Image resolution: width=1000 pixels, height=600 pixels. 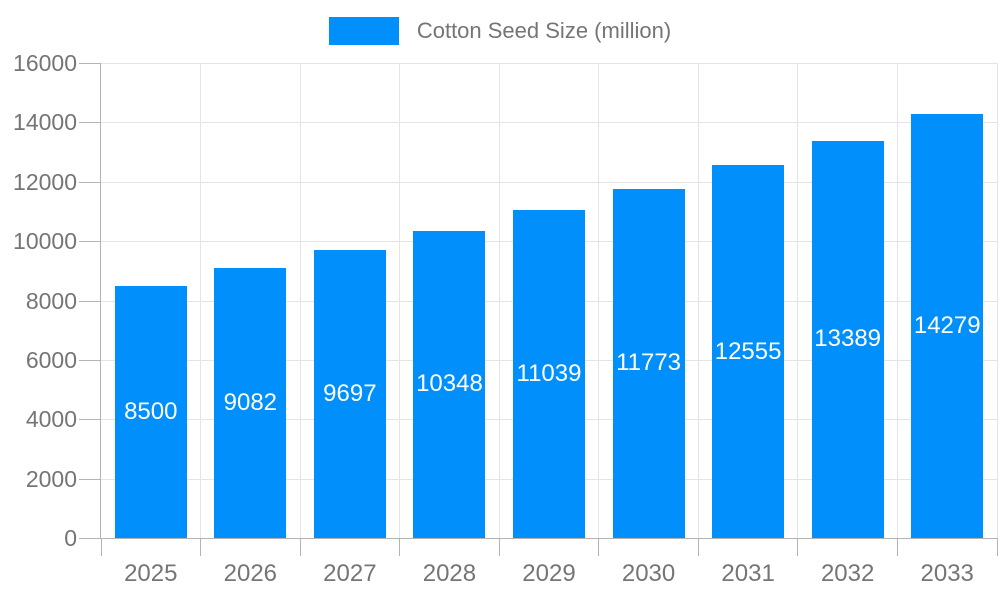 I want to click on y-axis-tick-label: 10000, so click(x=45, y=241).